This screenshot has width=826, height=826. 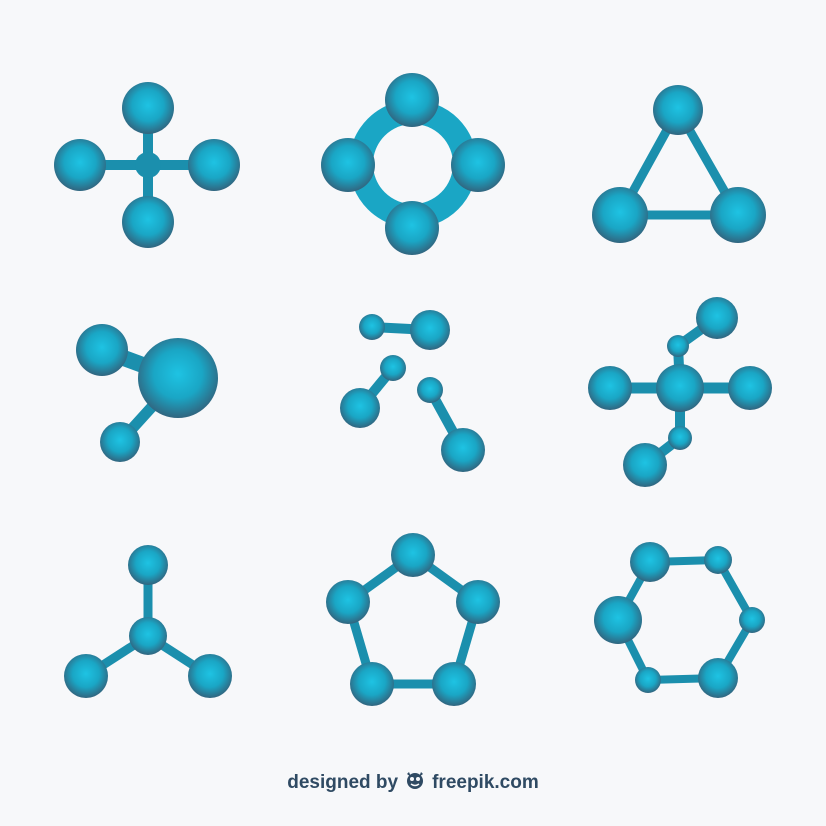 I want to click on molecule-pentagon-icon, so click(x=413, y=619).